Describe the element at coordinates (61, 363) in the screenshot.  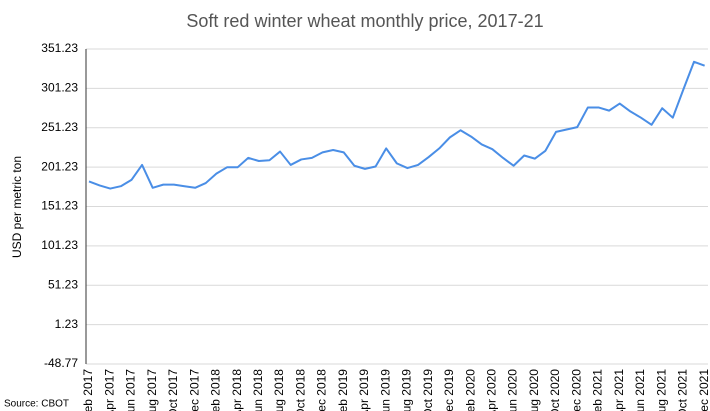
I see `y-tick-label: -48.77` at that location.